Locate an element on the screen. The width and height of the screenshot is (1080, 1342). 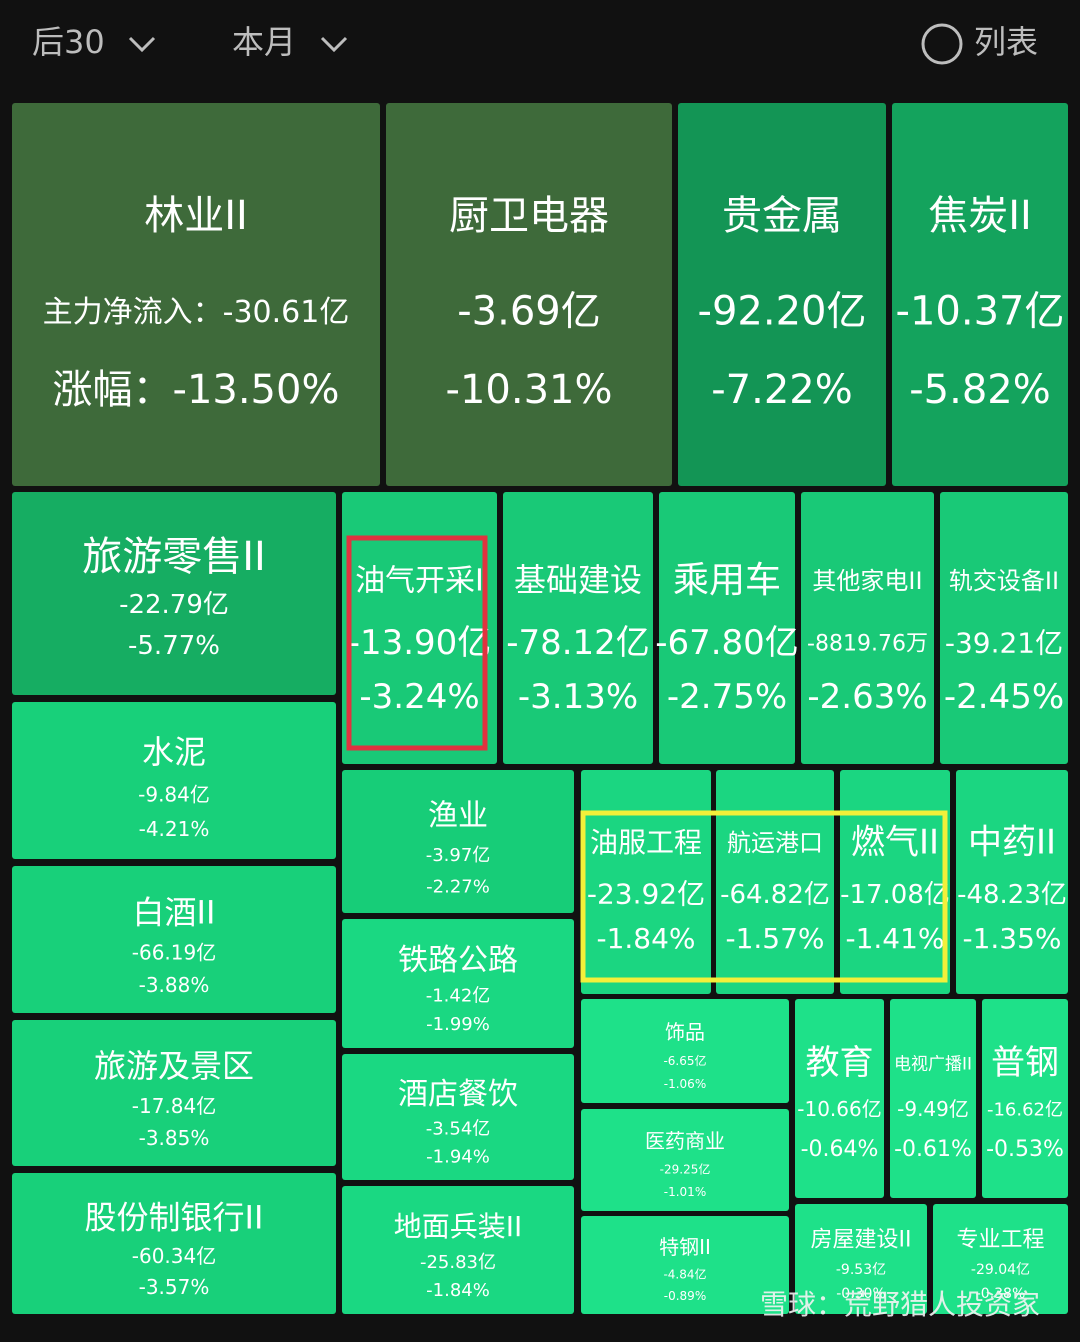
tile-flow: -1.42亿 is located at coordinates (458, 995).